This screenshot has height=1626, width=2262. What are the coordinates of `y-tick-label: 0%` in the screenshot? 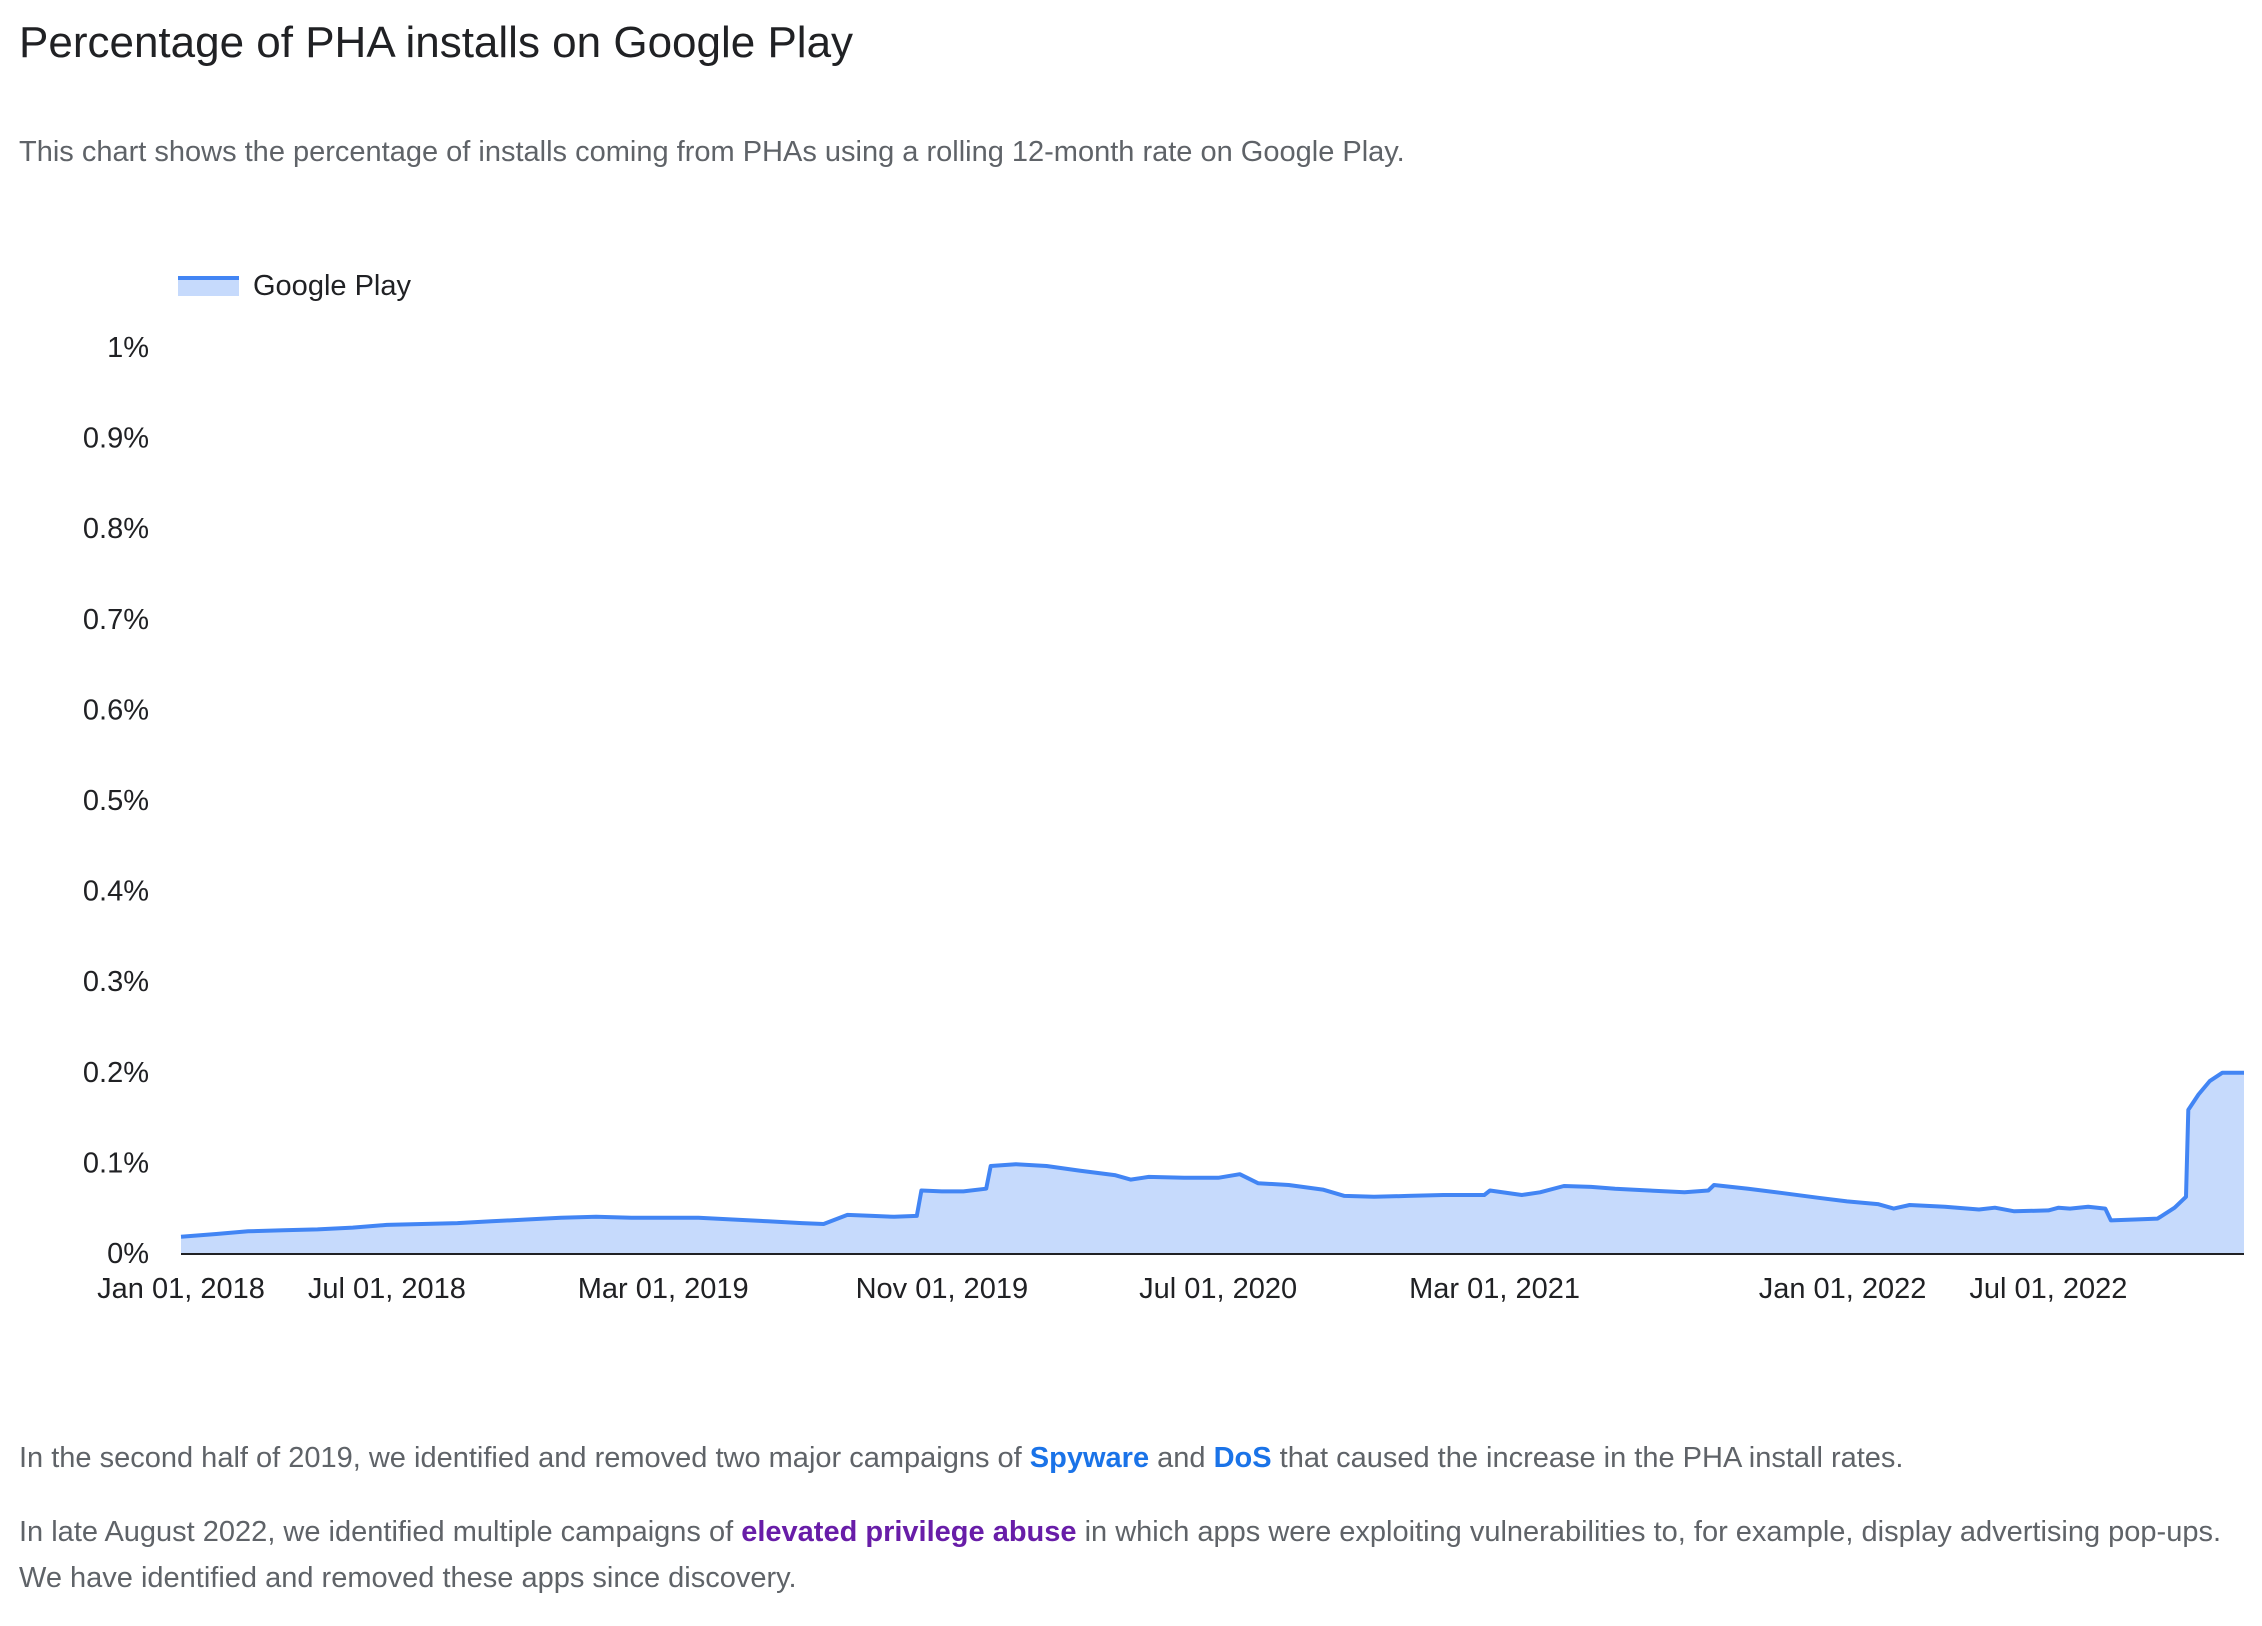 It's located at (128, 1254).